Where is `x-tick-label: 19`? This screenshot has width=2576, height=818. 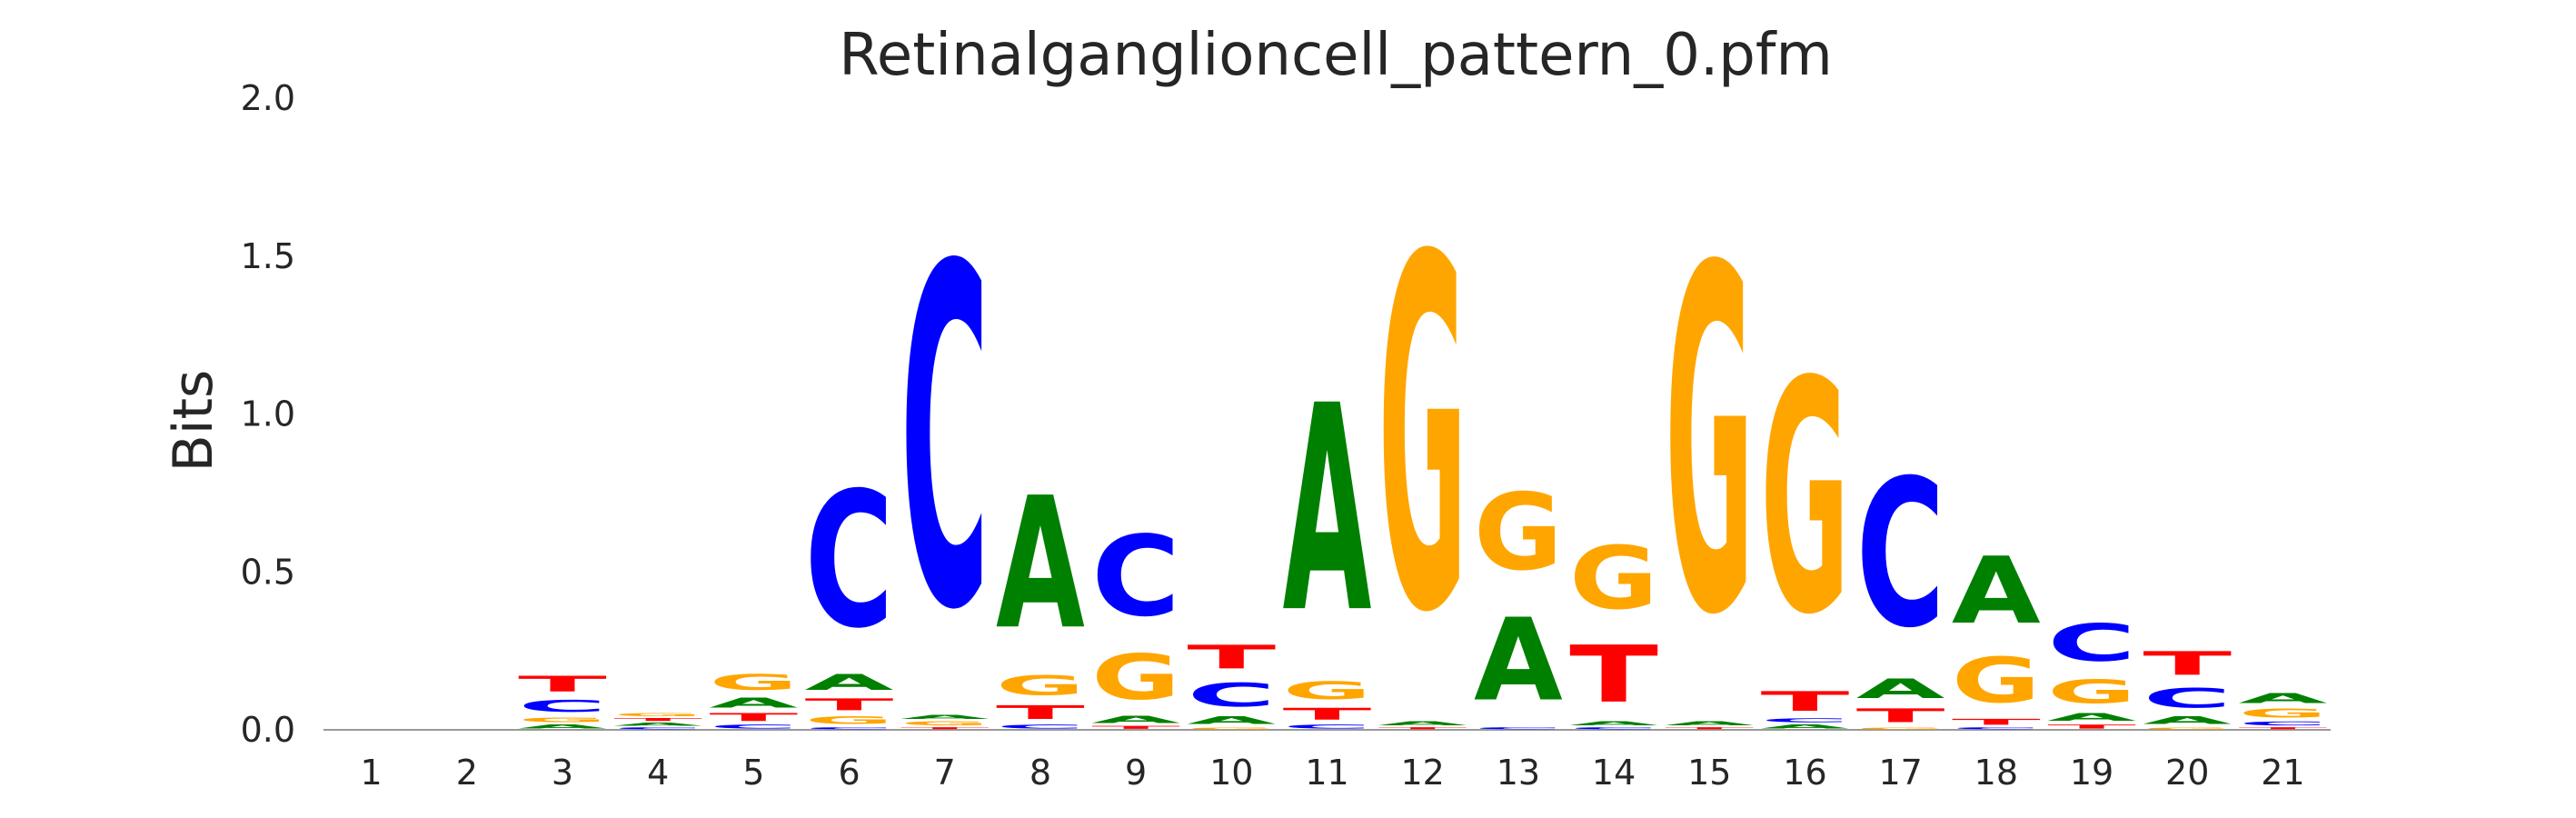
x-tick-label: 19 is located at coordinates (2092, 773).